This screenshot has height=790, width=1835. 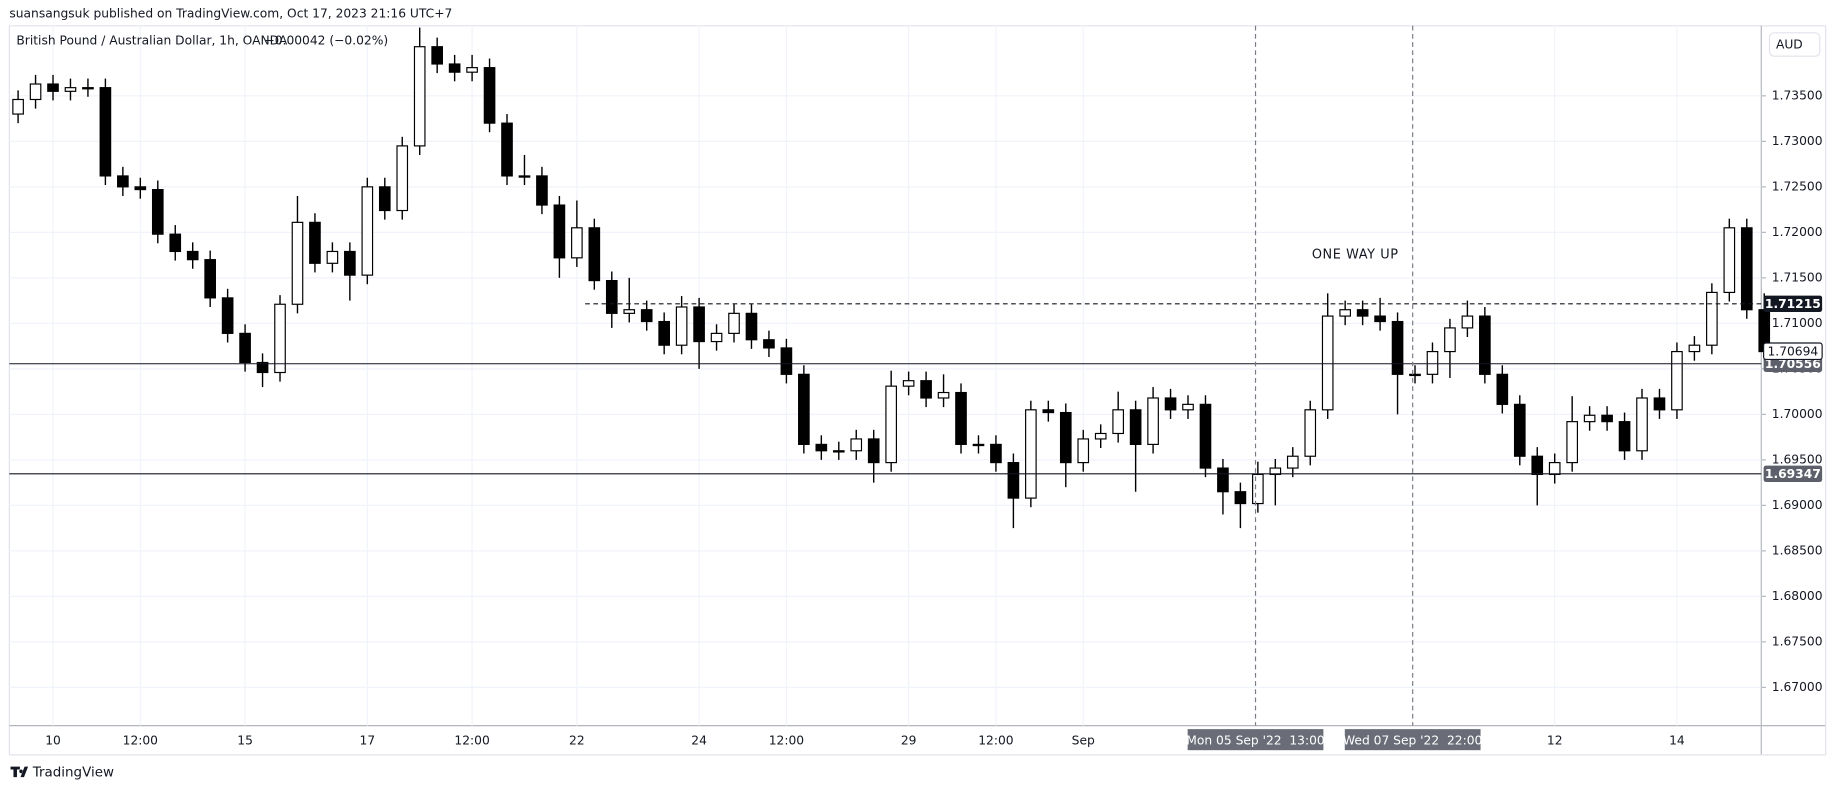 What do you see at coordinates (1797, 277) in the screenshot?
I see `y-tick-label: 1.71500` at bounding box center [1797, 277].